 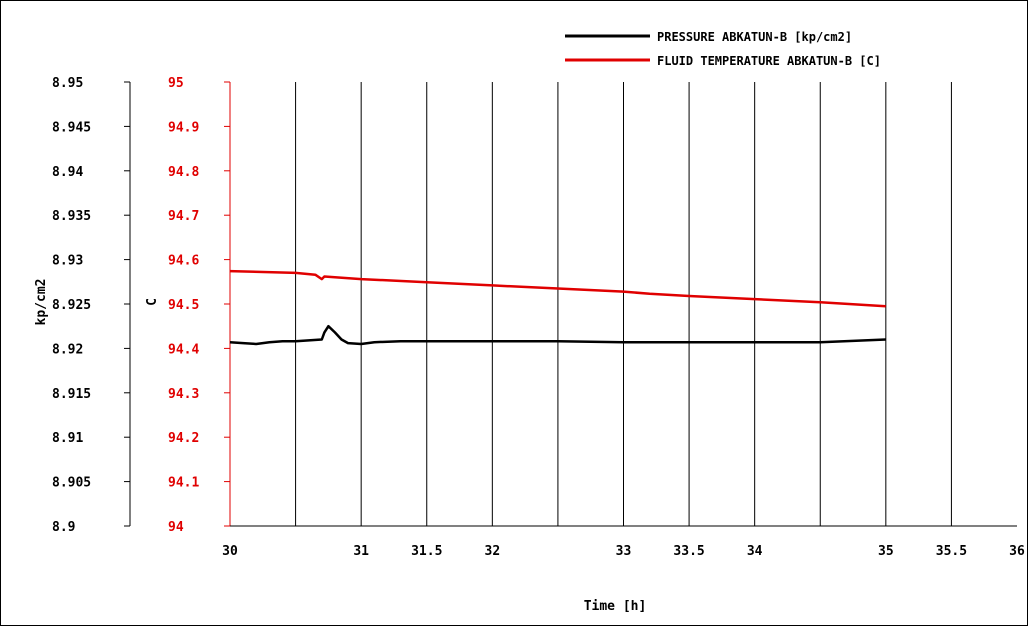 What do you see at coordinates (63, 527) in the screenshot?
I see `y-left-tick-label: 8.9` at bounding box center [63, 527].